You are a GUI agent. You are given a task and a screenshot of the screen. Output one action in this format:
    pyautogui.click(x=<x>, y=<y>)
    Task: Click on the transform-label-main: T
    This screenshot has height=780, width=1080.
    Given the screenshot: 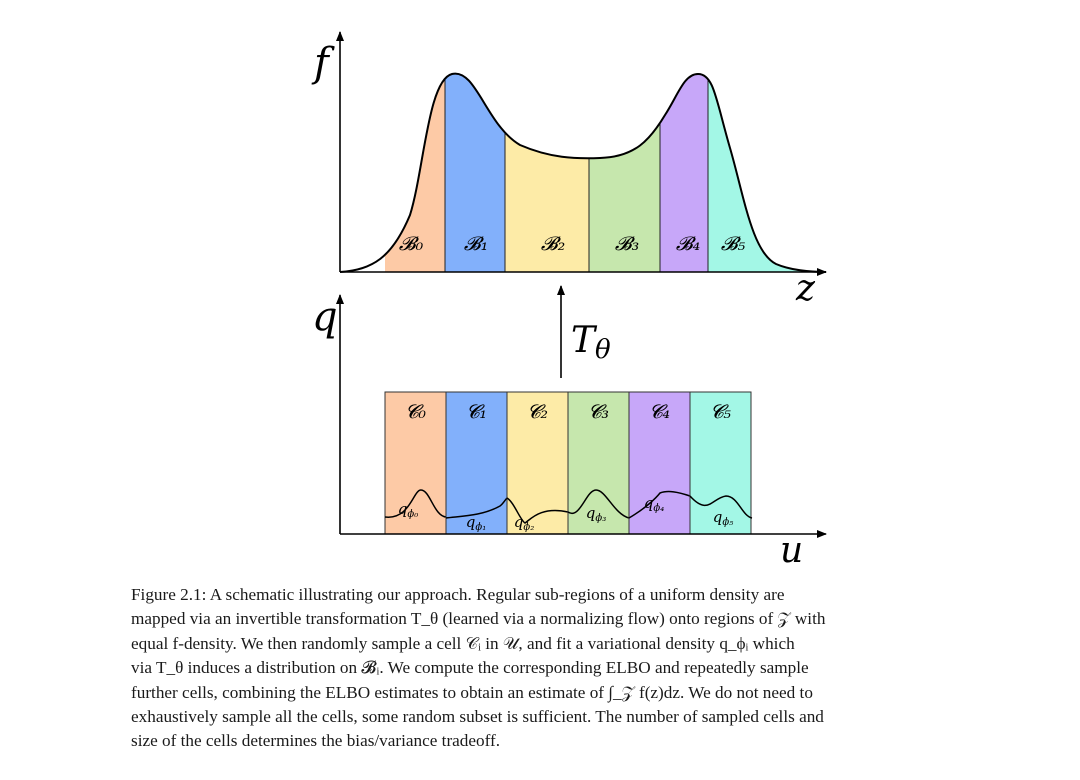 What is the action you would take?
    pyautogui.click(x=584, y=340)
    